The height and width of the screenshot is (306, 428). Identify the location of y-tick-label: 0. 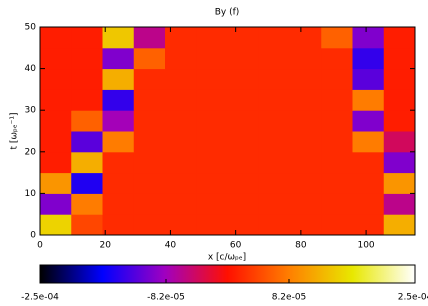
(33, 236).